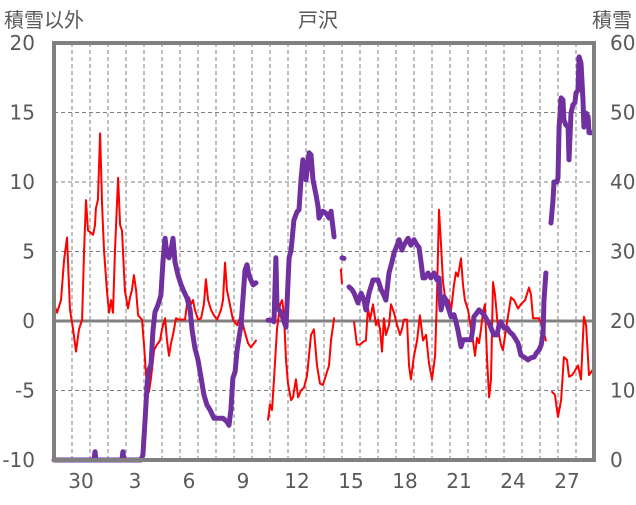  I want to click on x-tick-label: 18, so click(404, 481).